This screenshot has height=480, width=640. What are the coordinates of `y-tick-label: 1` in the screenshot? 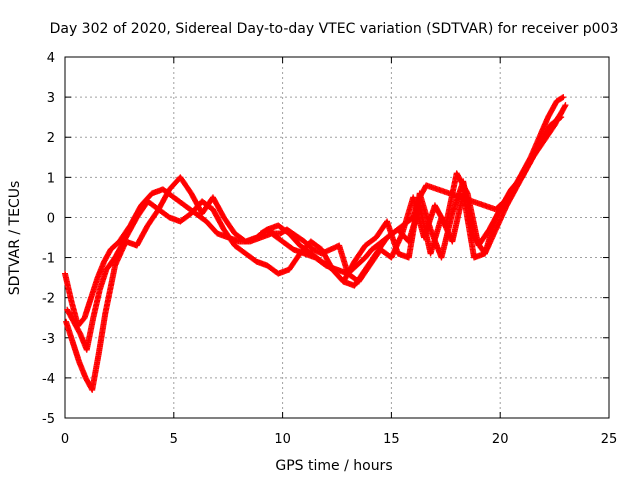 It's located at (51, 178).